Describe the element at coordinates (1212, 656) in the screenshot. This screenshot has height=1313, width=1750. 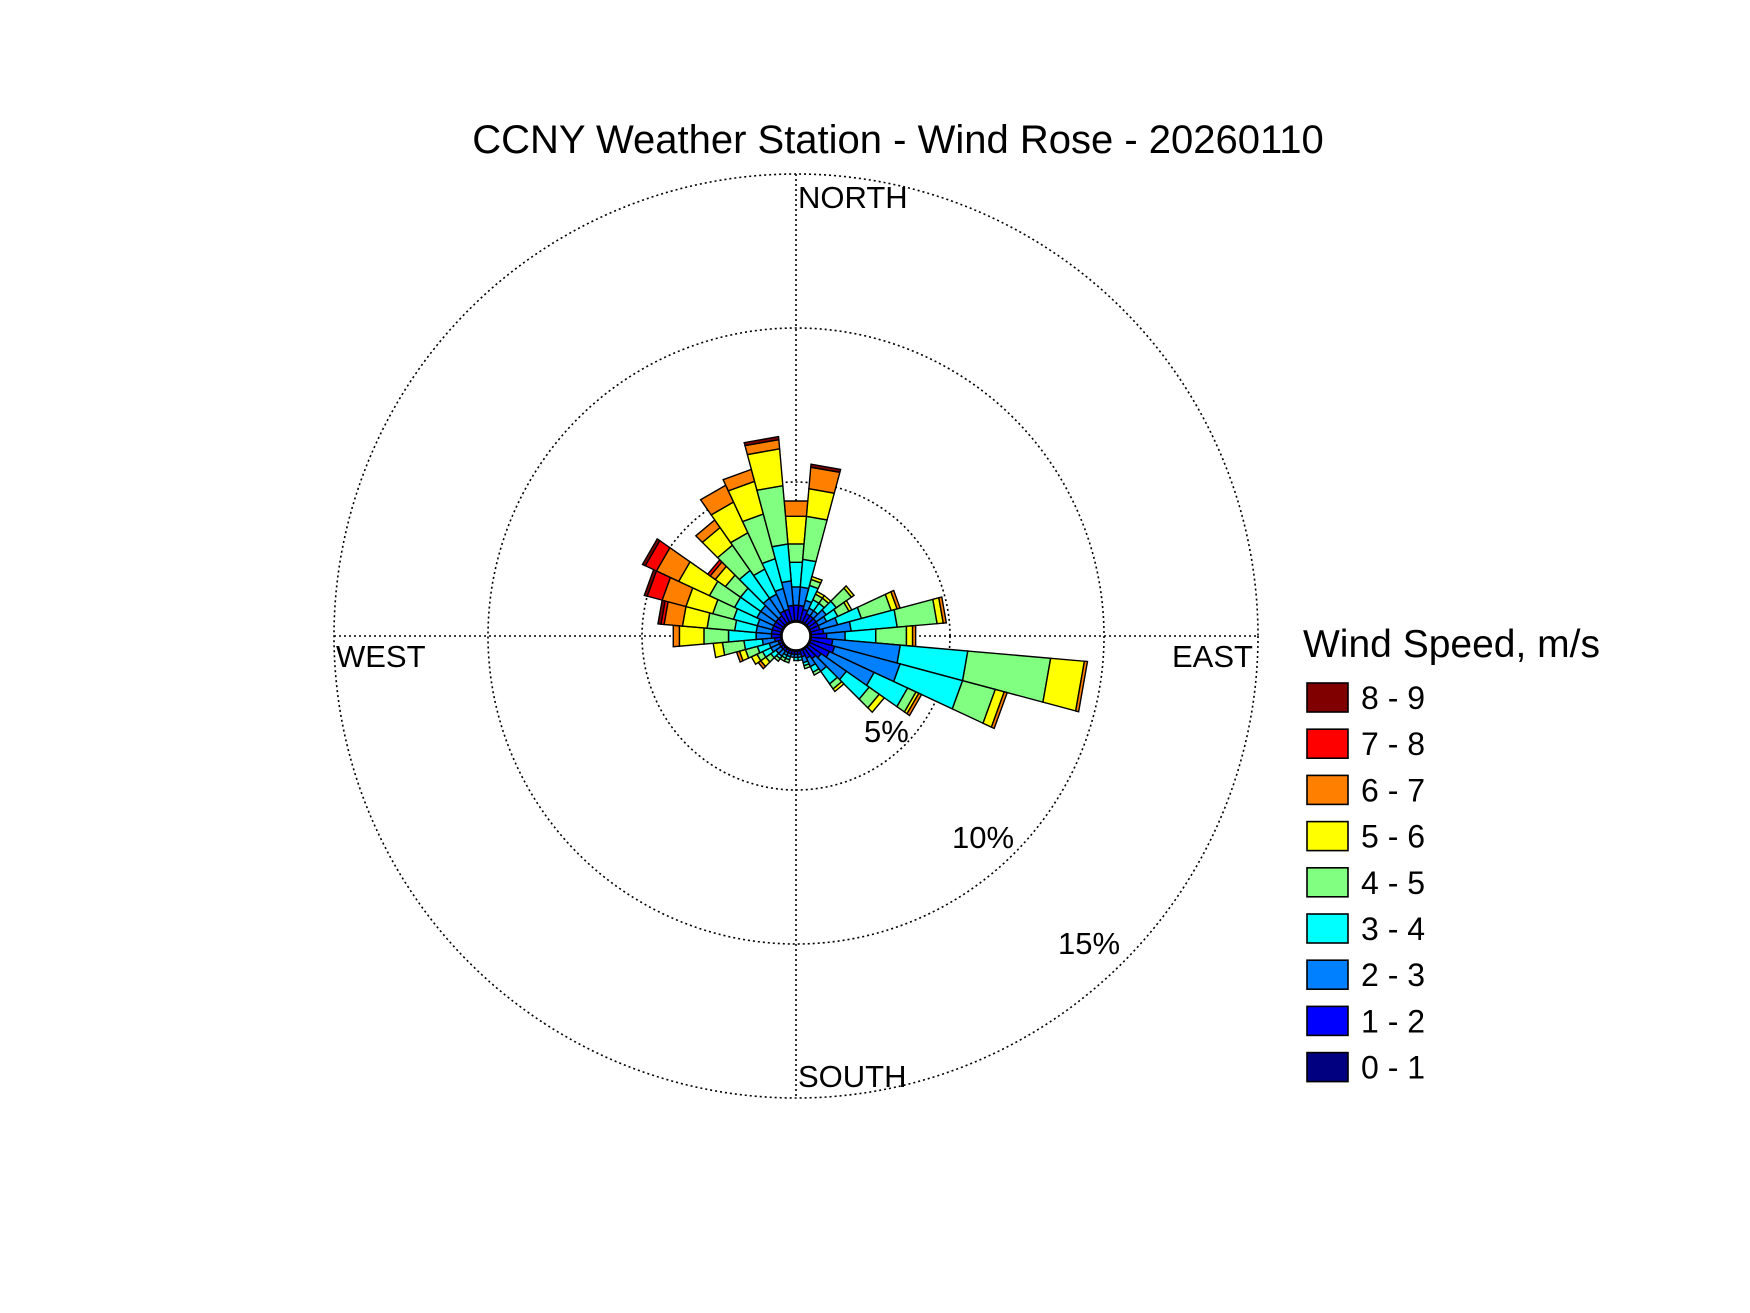
I see `direction-label-east: EAST` at that location.